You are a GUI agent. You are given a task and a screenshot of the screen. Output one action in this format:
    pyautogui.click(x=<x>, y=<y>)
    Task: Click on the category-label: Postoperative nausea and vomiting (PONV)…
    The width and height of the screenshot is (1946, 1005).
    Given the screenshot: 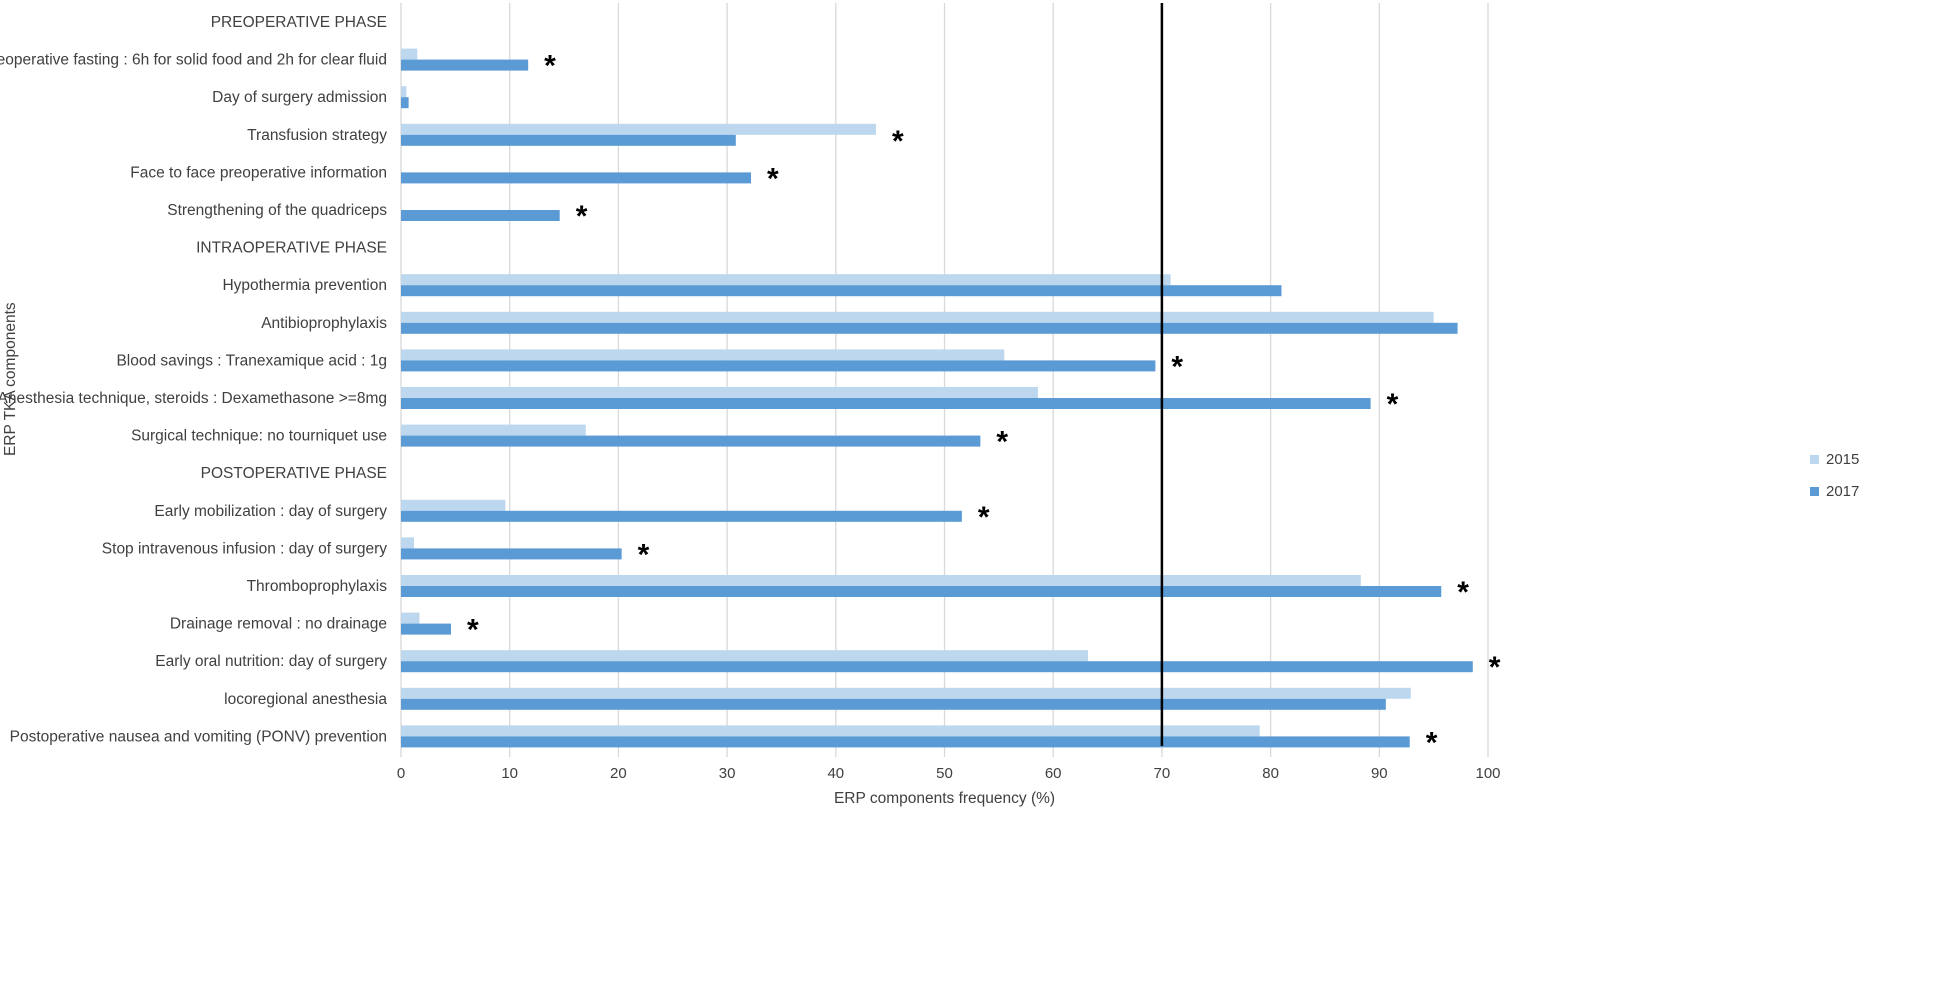 What is the action you would take?
    pyautogui.click(x=198, y=736)
    